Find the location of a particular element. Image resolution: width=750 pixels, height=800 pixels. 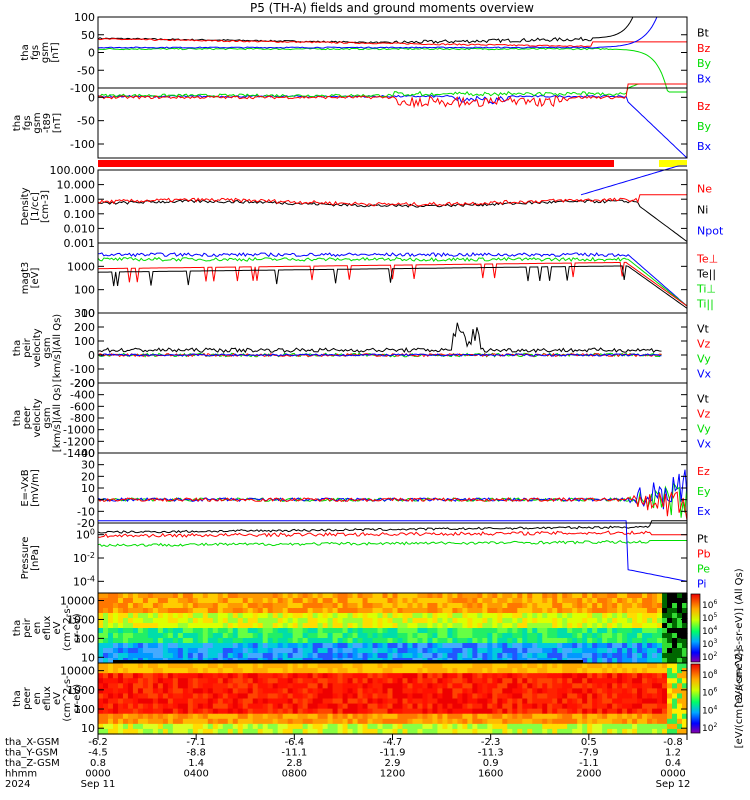

legend-entry: Bz is located at coordinates (704, 48).